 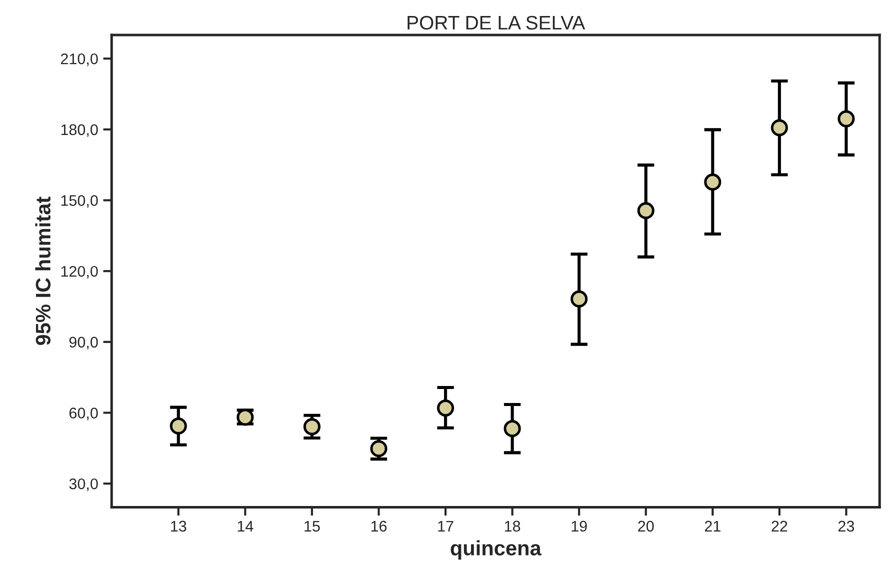 I want to click on x-tick-label: 22, so click(x=780, y=526).